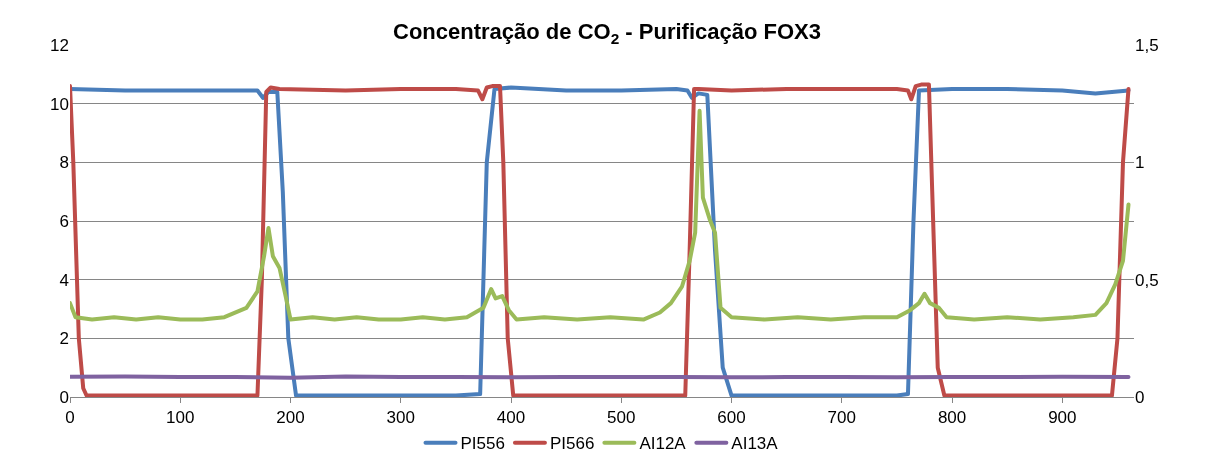 Image resolution: width=1214 pixels, height=473 pixels. What do you see at coordinates (59, 104) in the screenshot?
I see `y-tick-label: 10` at bounding box center [59, 104].